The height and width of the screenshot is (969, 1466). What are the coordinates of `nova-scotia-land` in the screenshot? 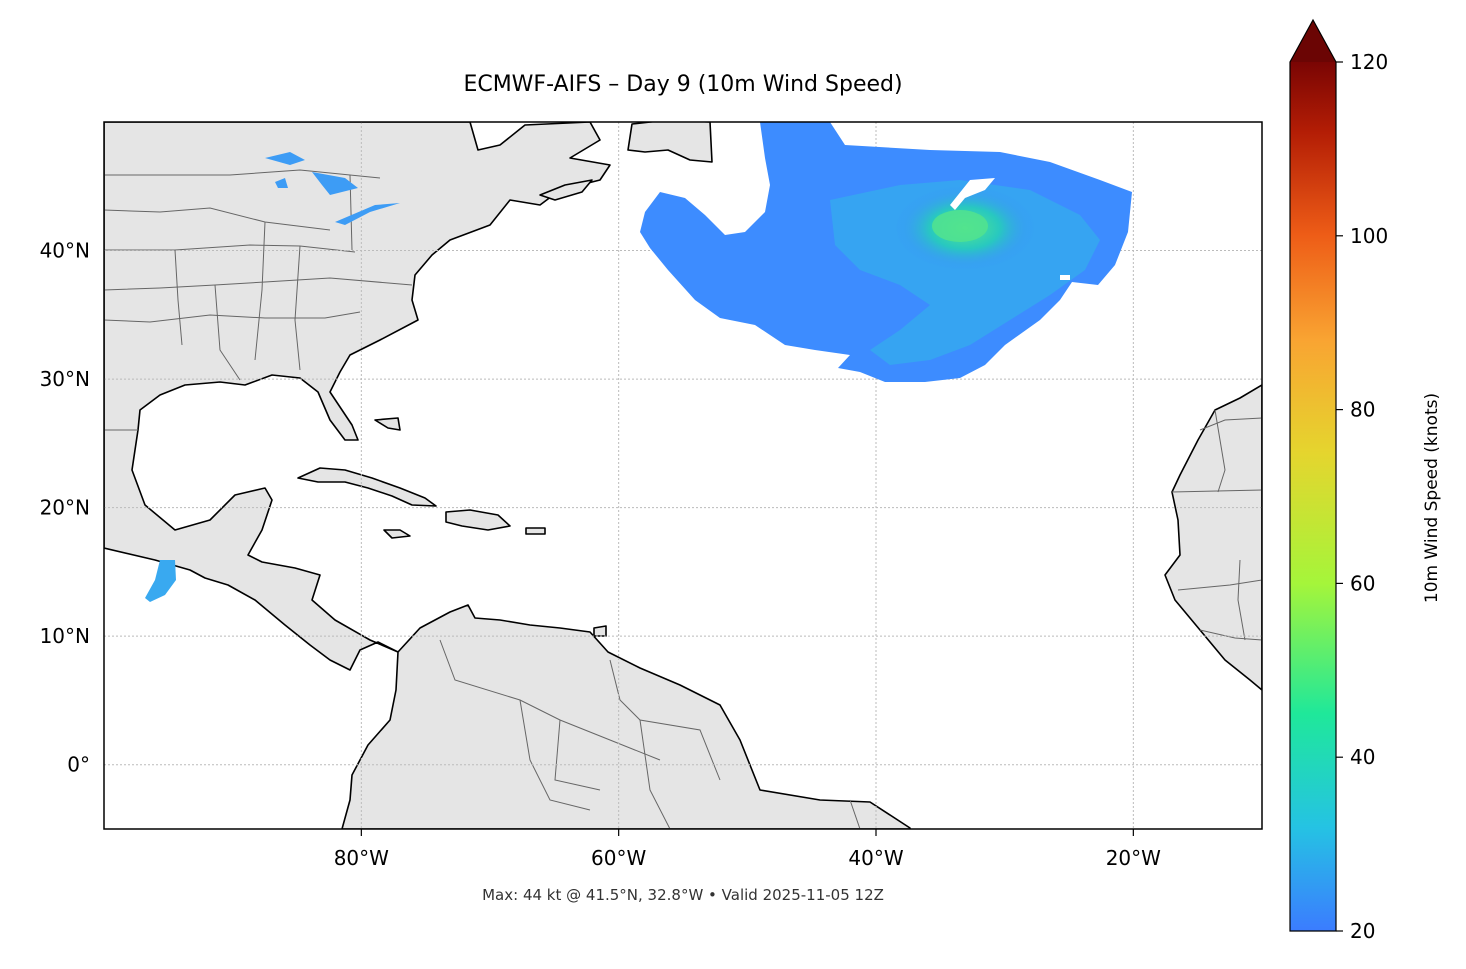 It's located at (566, 190).